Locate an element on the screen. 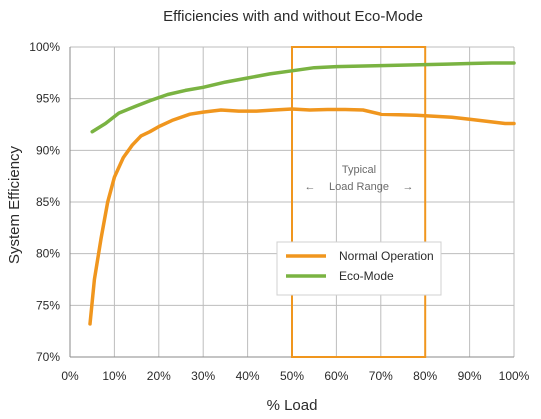 Image resolution: width=541 pixels, height=419 pixels. legend-label-eco-mode: Eco-Mode is located at coordinates (366, 276).